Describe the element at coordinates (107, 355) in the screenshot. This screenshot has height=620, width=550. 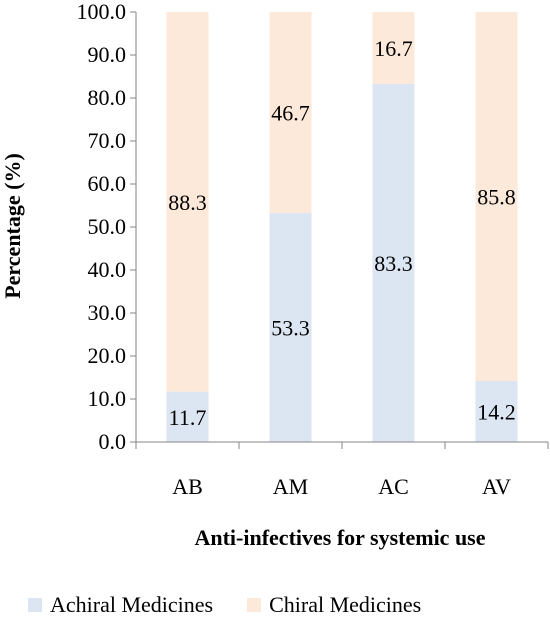
I see `y-tick-label: 20.0` at that location.